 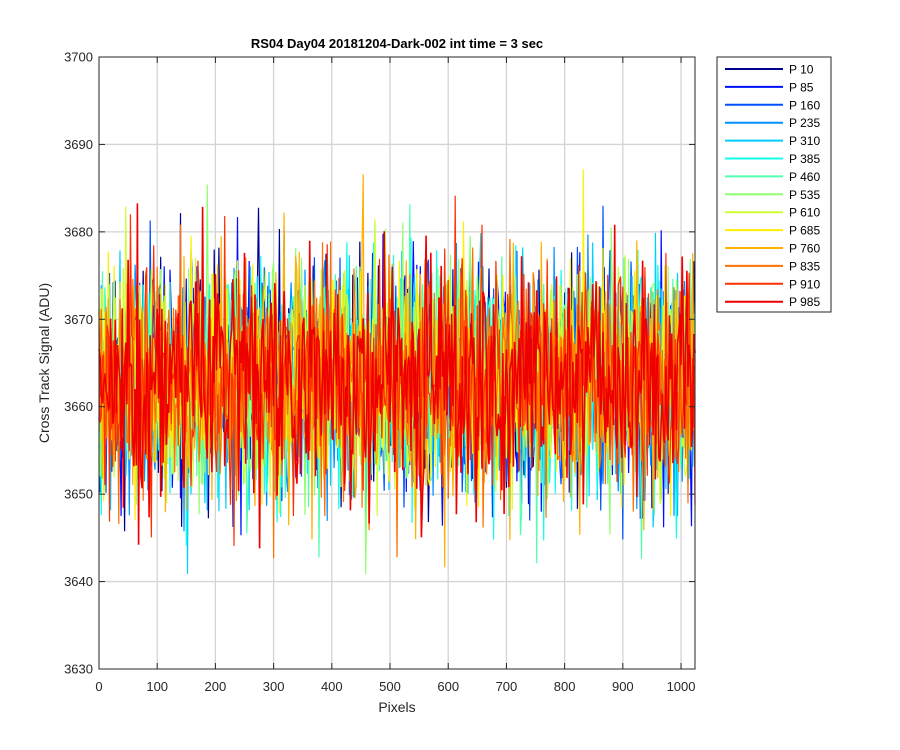 I want to click on y-tick-label: 3670, so click(x=78, y=319).